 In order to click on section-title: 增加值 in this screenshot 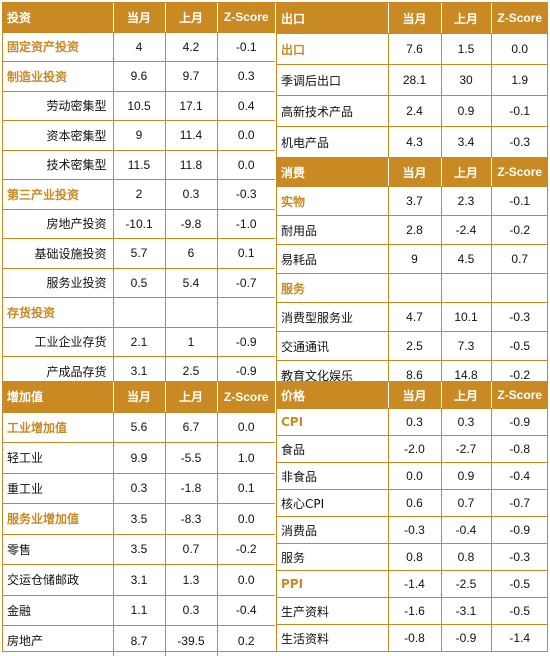, I will do `click(58, 397)`.